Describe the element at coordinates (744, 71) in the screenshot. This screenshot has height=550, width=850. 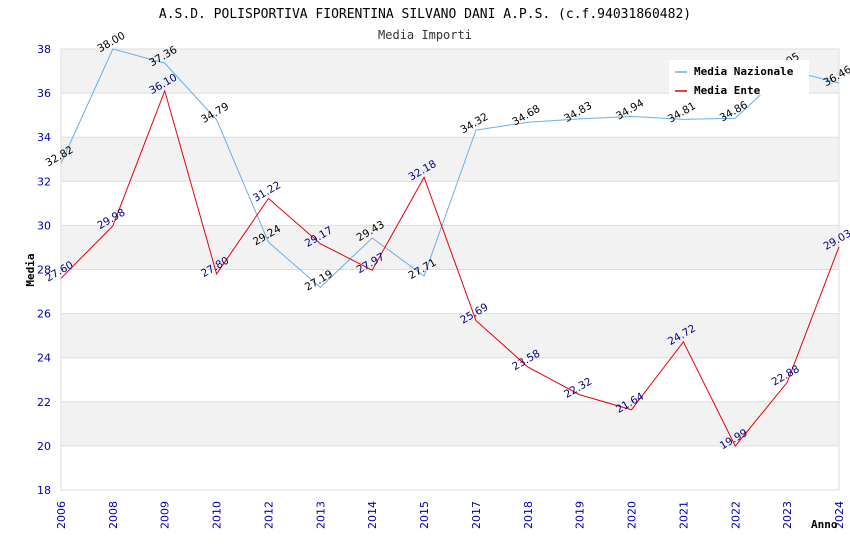
I see `legend-label-naz: Media Nazionale` at that location.